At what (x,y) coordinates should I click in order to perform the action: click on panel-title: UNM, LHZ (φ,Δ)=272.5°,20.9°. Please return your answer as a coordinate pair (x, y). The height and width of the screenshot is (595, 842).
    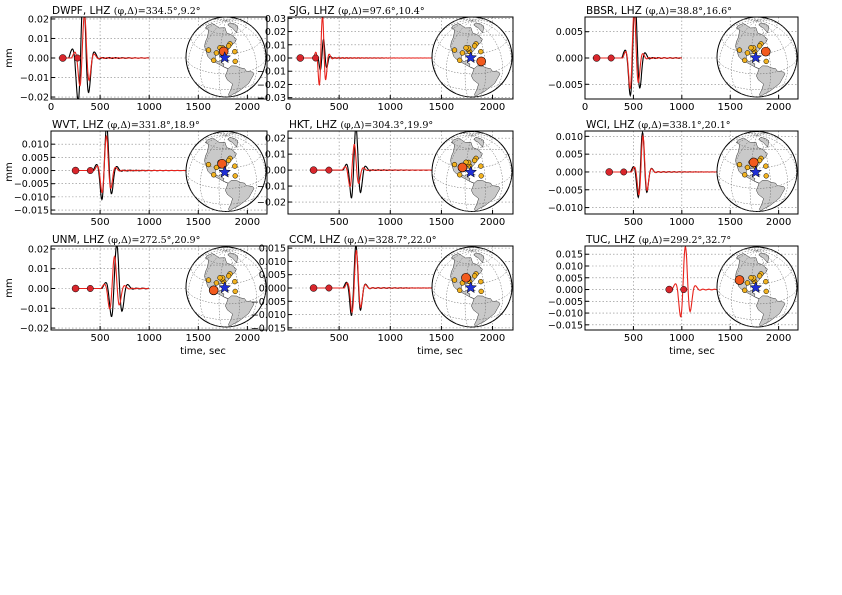
    Looking at the image, I should click on (126, 240).